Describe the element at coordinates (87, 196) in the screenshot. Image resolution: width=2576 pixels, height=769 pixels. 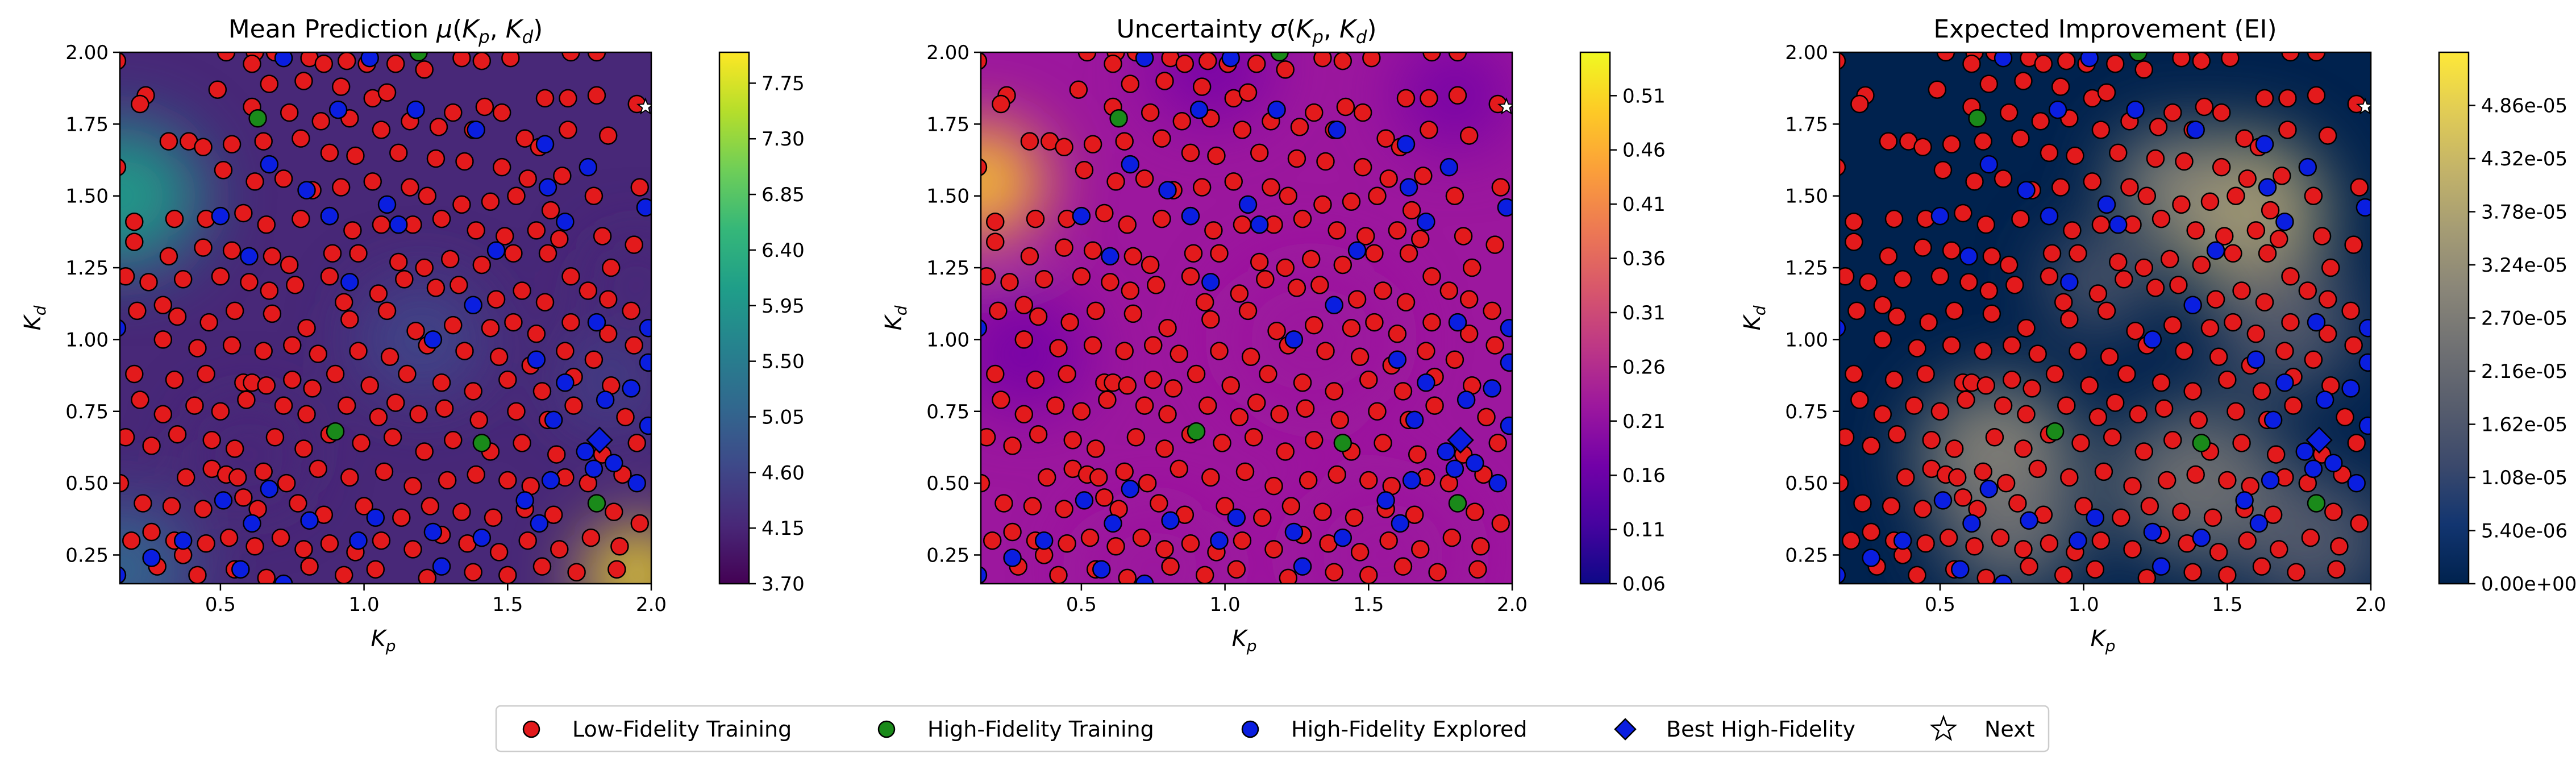
I see `y-tick-label: 1.50` at that location.